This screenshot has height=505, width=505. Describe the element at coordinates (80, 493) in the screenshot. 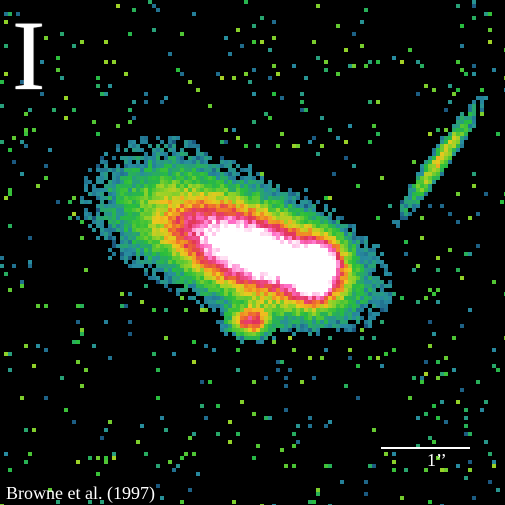

I see `credit-text: Browne et al. (1997)` at that location.